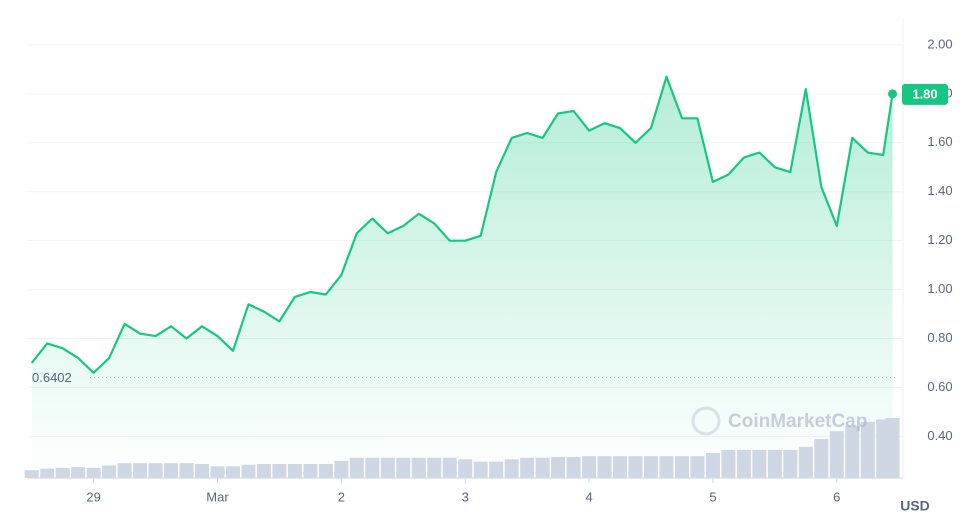 The image size is (970, 531). I want to click on y-tick-label: 0.60, so click(939, 386).